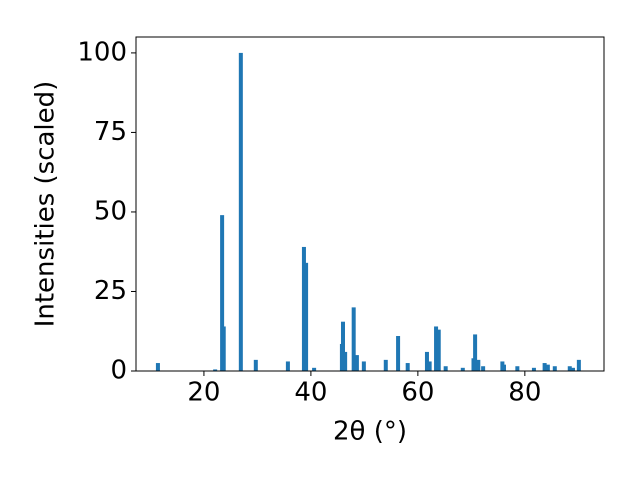 This screenshot has width=640, height=480. I want to click on y-axis-label: Intensities (scaled), so click(46, 204).